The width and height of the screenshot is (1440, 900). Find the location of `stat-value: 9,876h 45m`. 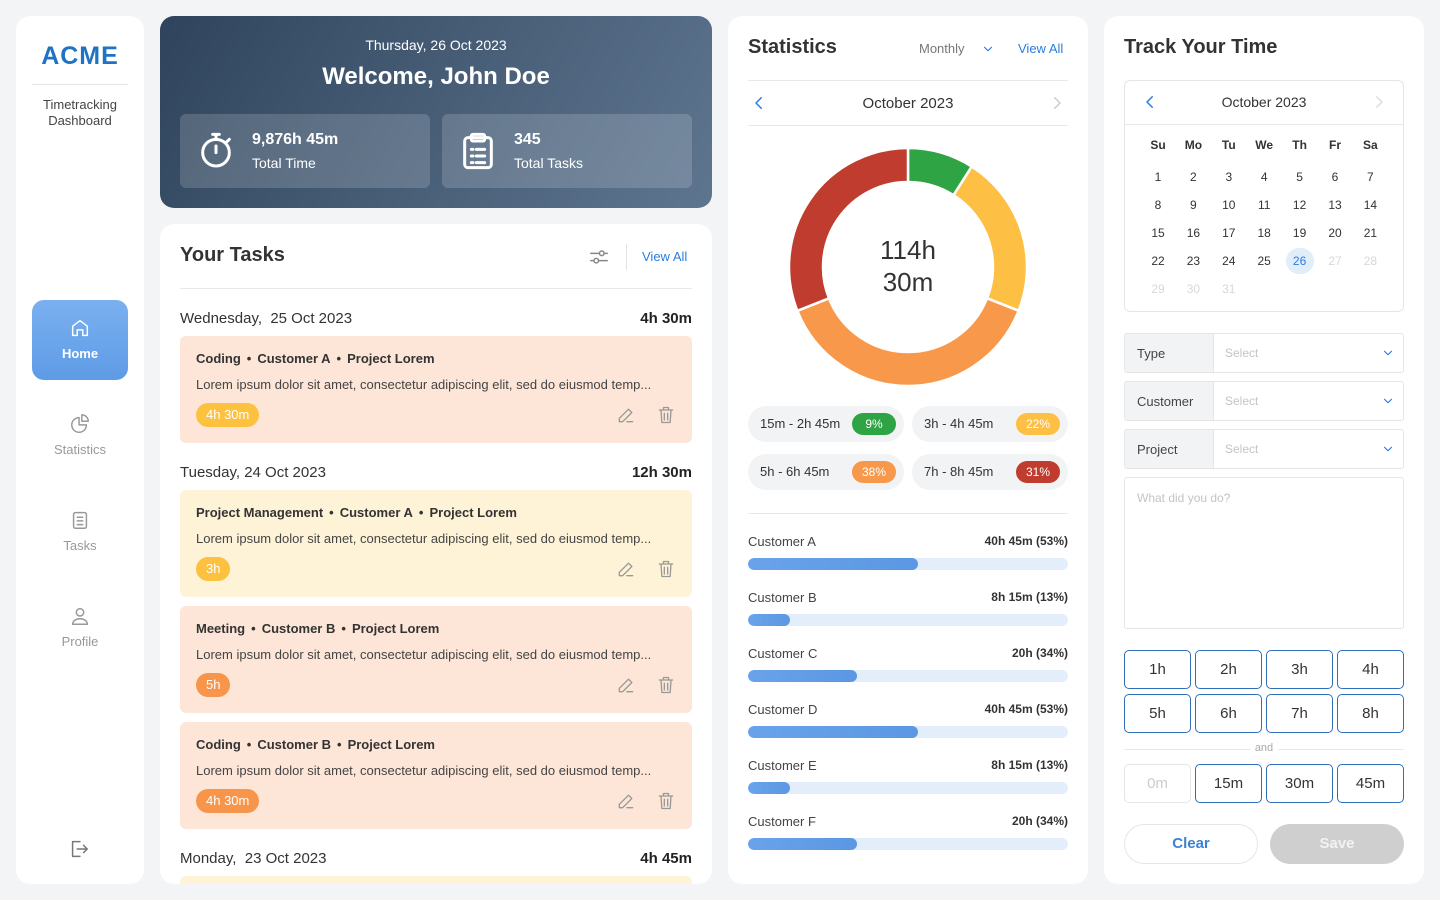

stat-value: 9,876h 45m is located at coordinates (295, 139).